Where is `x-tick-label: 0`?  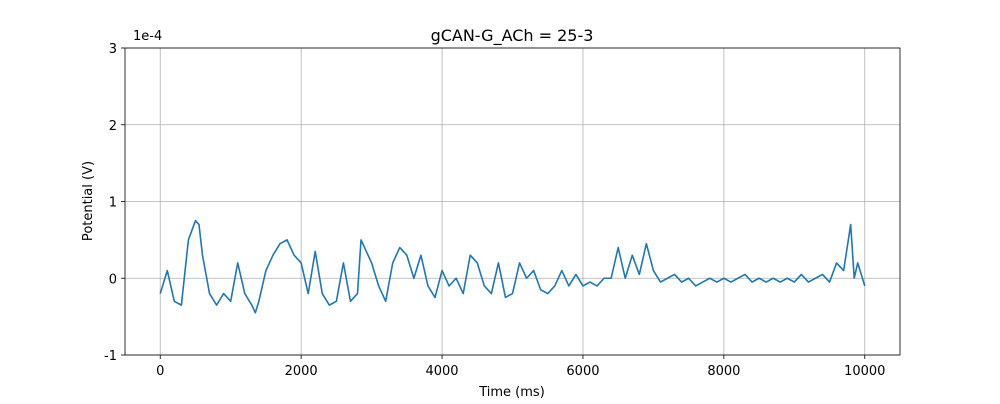 x-tick-label: 0 is located at coordinates (160, 371).